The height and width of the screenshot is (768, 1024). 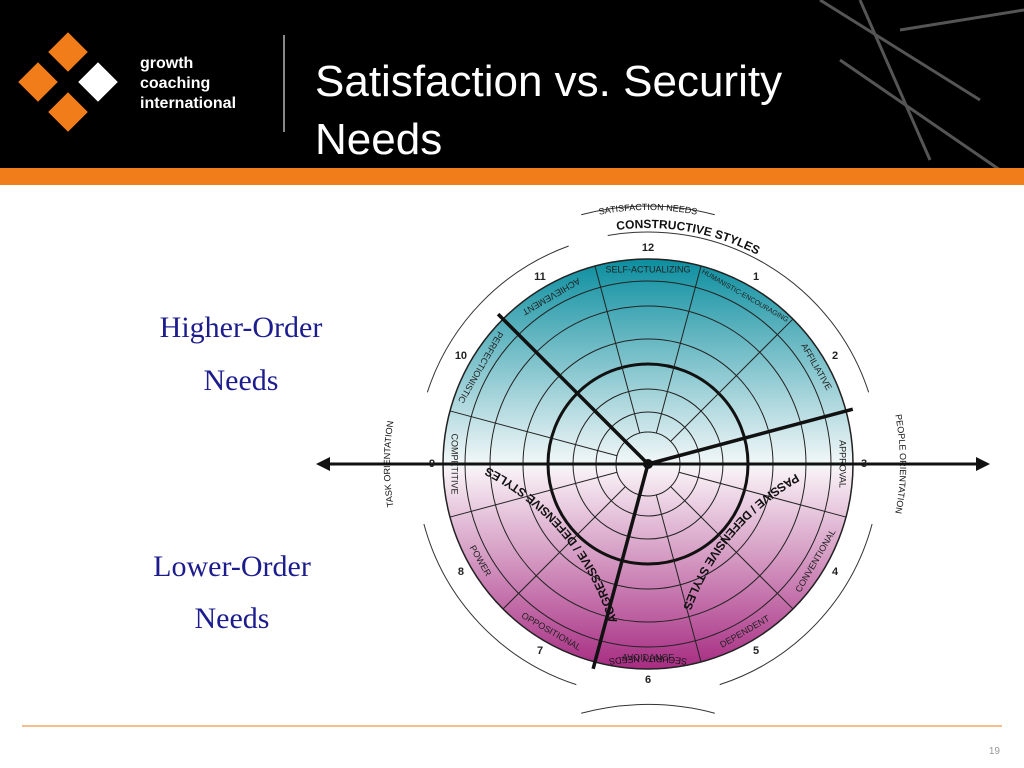 I want to click on side-label: Lower-Order, so click(x=232, y=566).